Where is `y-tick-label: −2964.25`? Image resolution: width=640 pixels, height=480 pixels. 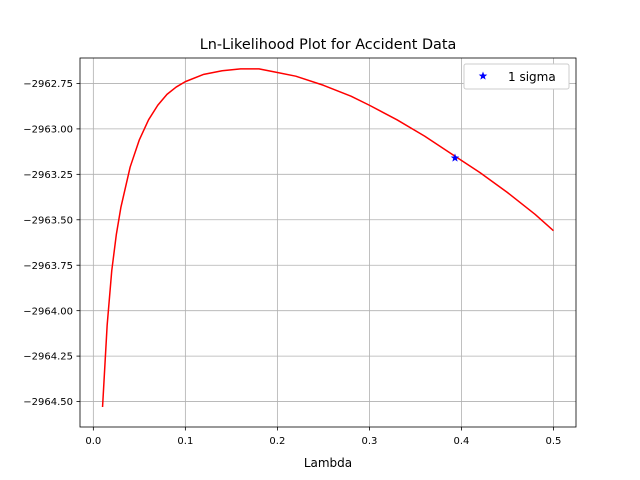
y-tick-label: −2964.25 is located at coordinates (48, 357).